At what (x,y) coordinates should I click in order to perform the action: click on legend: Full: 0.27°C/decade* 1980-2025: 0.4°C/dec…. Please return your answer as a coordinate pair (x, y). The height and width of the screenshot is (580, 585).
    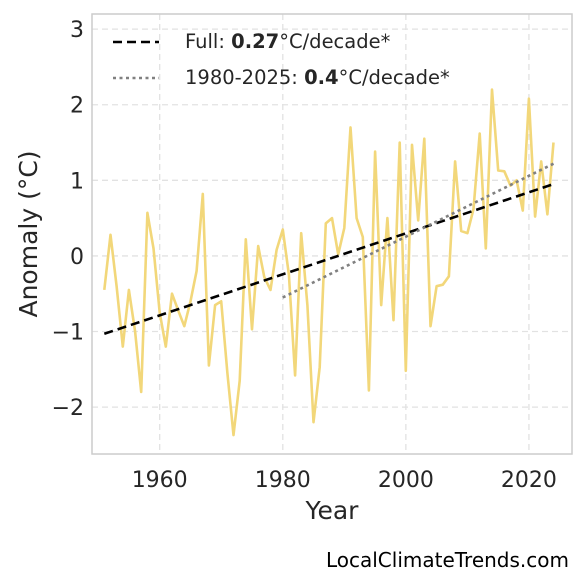
    Looking at the image, I should click on (281, 59).